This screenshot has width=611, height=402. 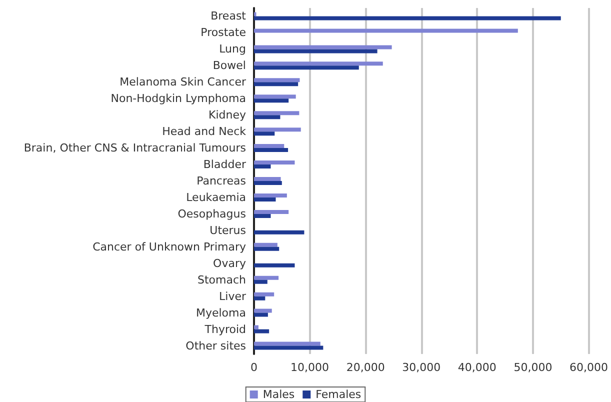 I want to click on x-tick-label: 0, so click(x=254, y=367).